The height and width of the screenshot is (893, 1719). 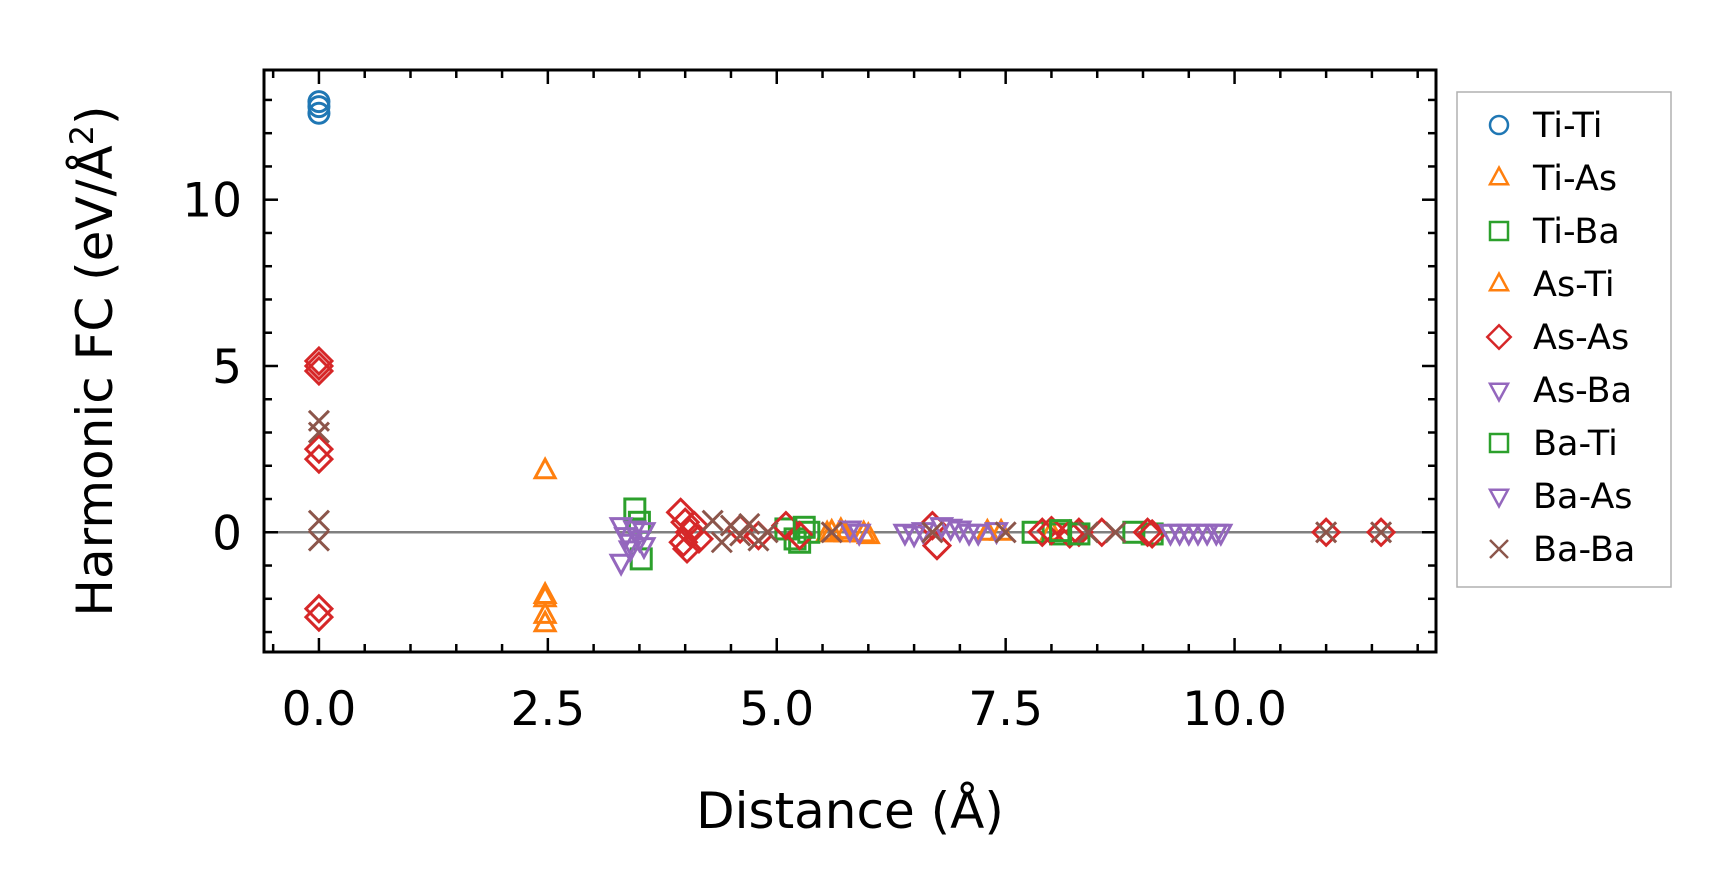 I want to click on legend-item: Ba-Ba, so click(x=1562, y=550).